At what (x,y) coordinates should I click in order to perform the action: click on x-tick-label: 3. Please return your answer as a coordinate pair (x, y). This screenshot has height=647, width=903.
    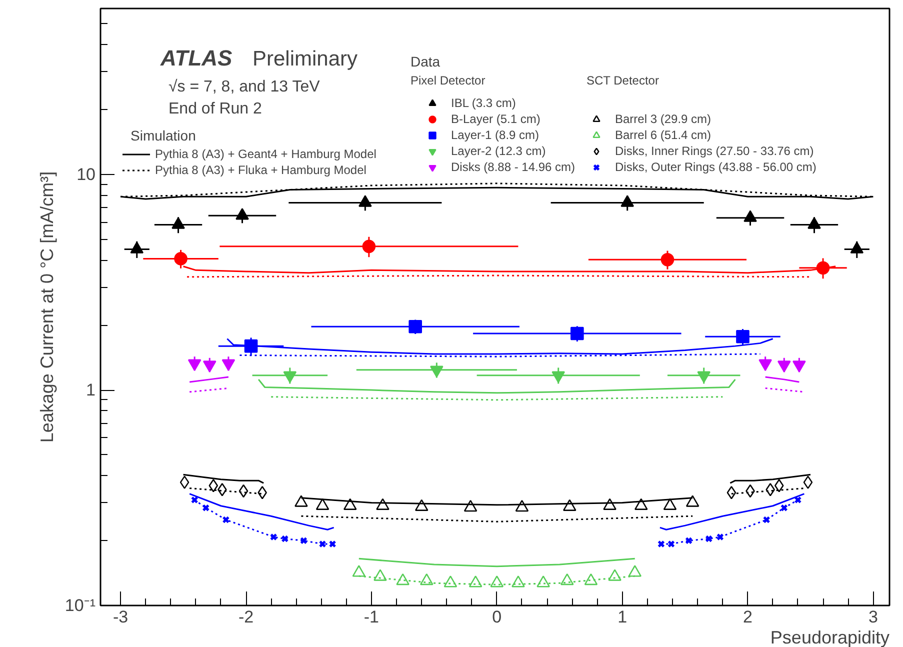
    Looking at the image, I should click on (873, 617).